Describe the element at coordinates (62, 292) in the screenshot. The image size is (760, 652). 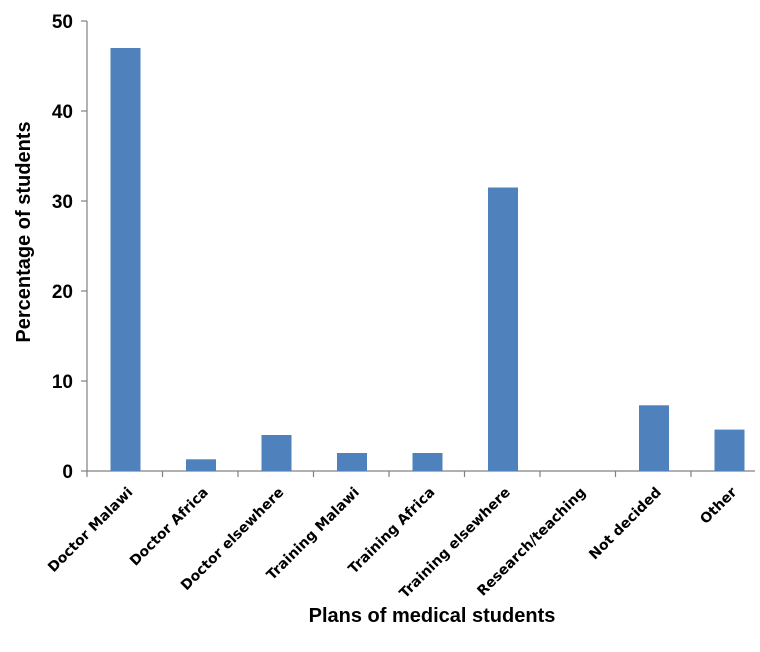
I see `y-tick-label: 20` at that location.